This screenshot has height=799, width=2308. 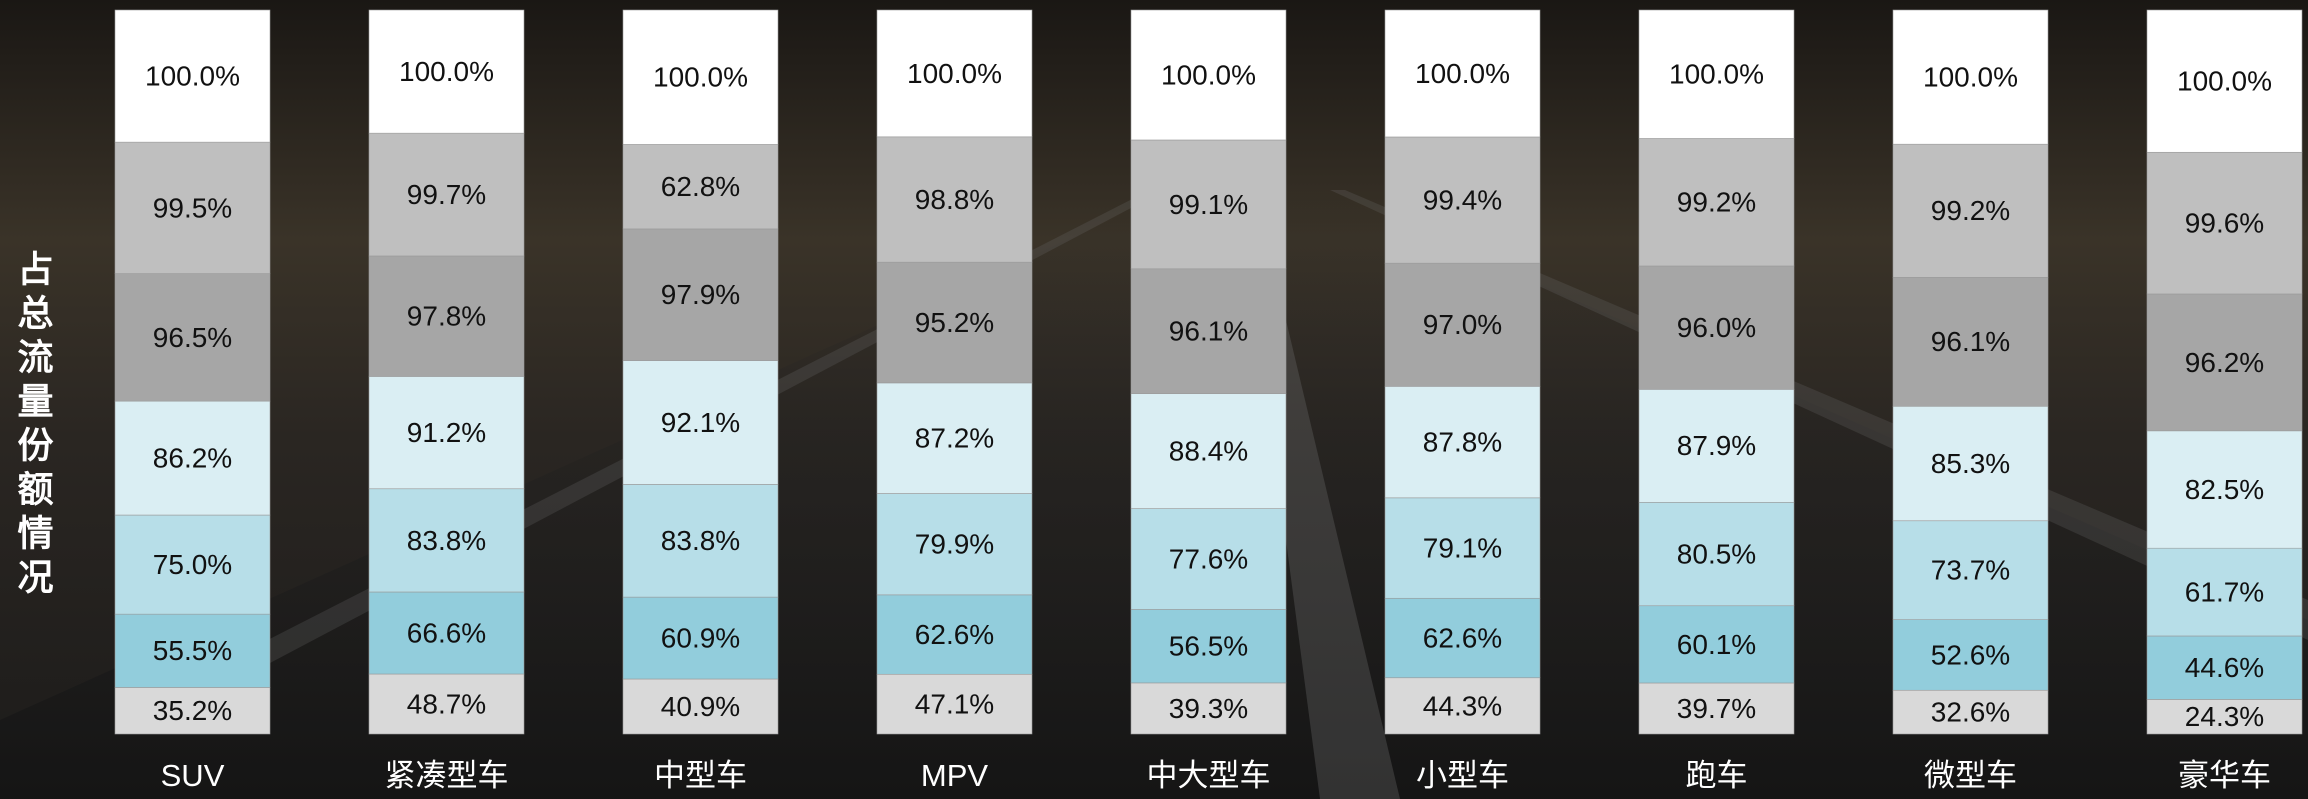 What do you see at coordinates (1716, 327) in the screenshot?
I see `data-label: 96.0%` at bounding box center [1716, 327].